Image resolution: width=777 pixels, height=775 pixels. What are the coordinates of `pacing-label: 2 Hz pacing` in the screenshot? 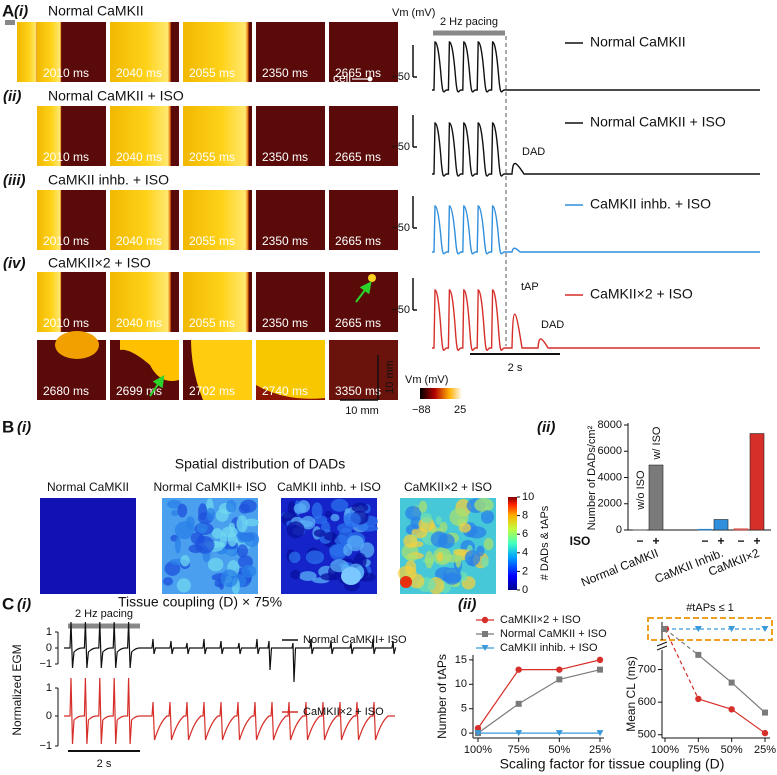 It's located at (104, 614).